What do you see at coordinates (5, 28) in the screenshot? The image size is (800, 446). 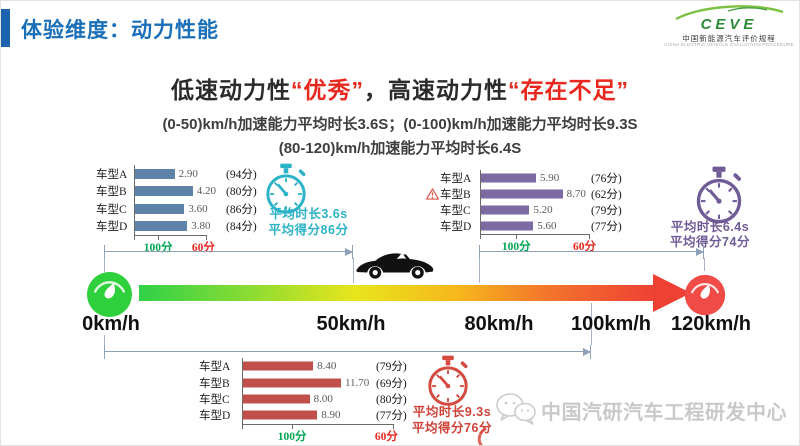 I see `title-accent-bar` at bounding box center [5, 28].